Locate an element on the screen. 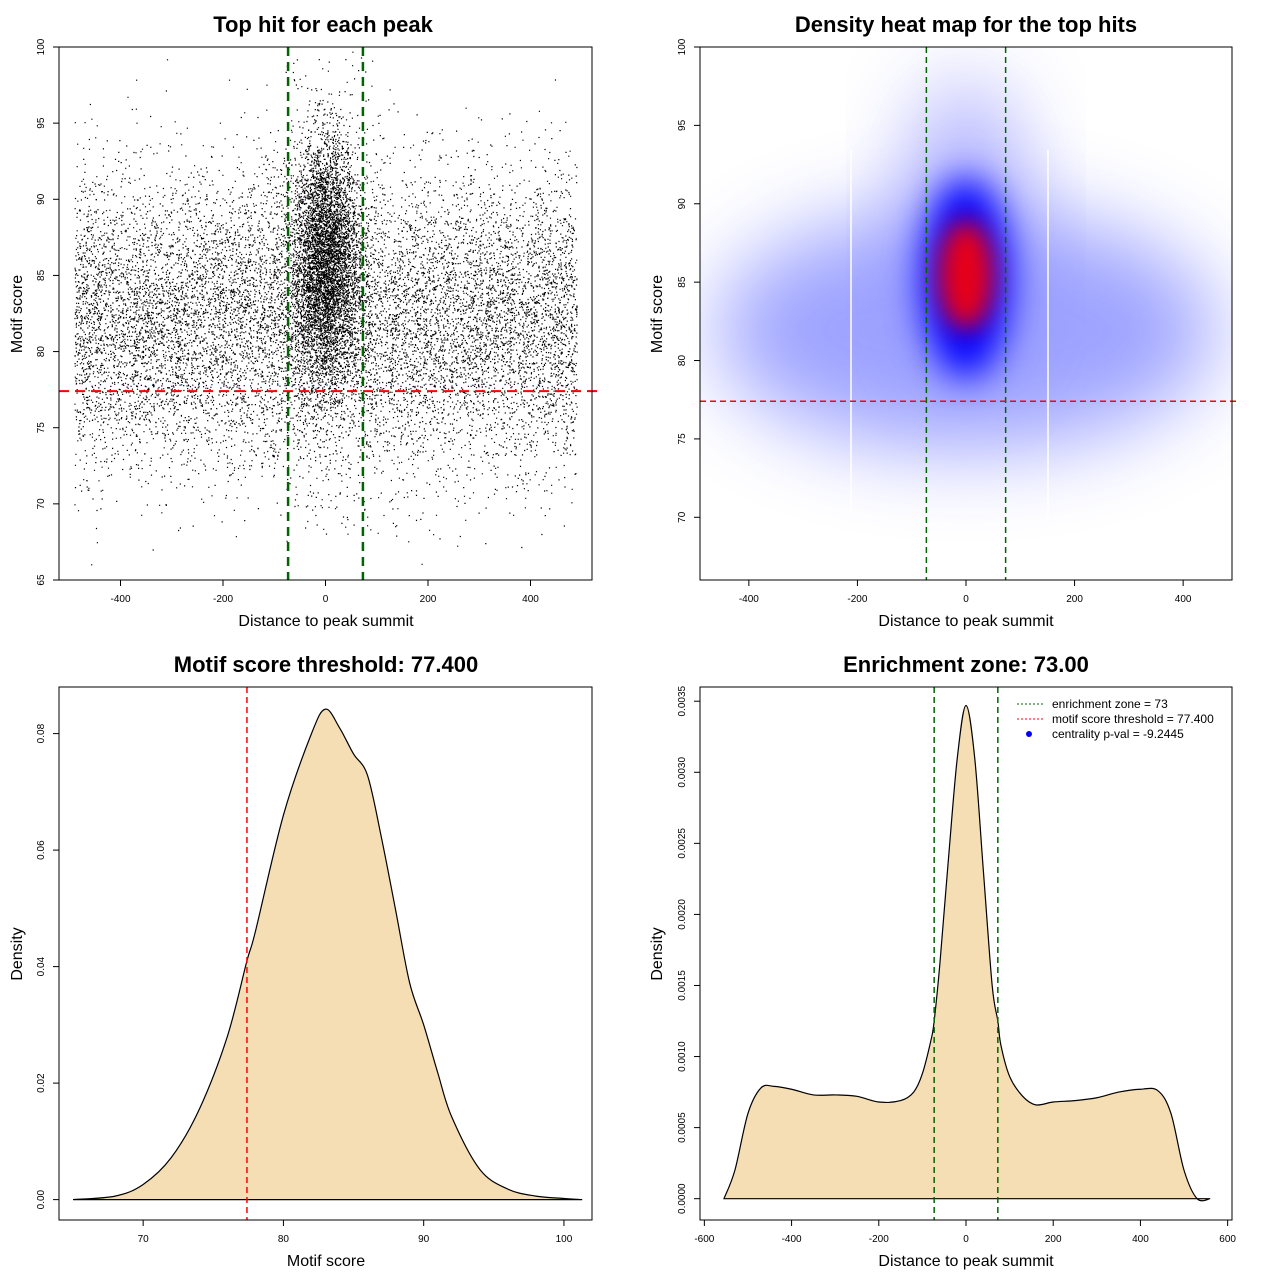 This screenshot has width=1280, height=1280. enrichment-x-tick-label: 0 is located at coordinates (966, 1239).